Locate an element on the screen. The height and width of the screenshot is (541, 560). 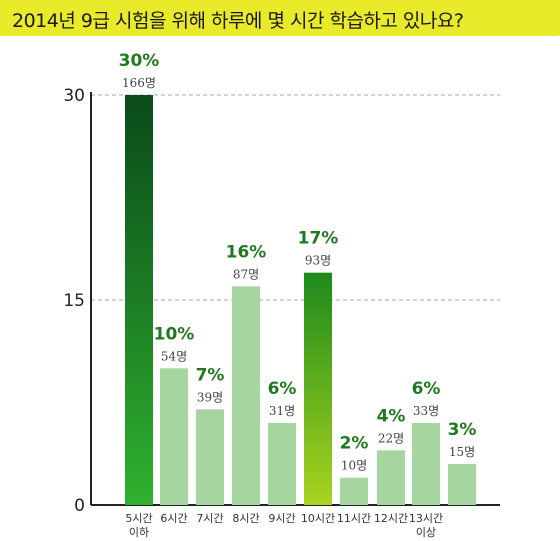
x-tick-label: 10시간 is located at coordinates (318, 518).